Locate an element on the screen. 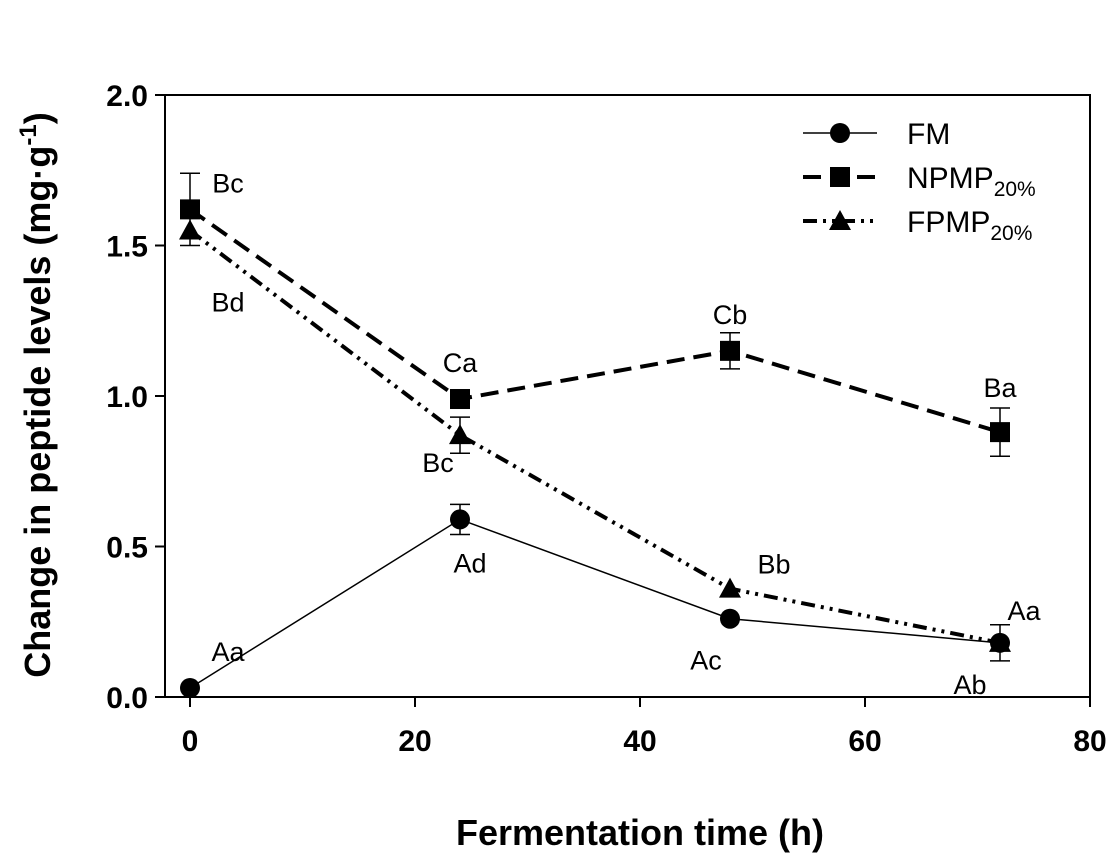  x-tick-label: 20 is located at coordinates (414, 741).